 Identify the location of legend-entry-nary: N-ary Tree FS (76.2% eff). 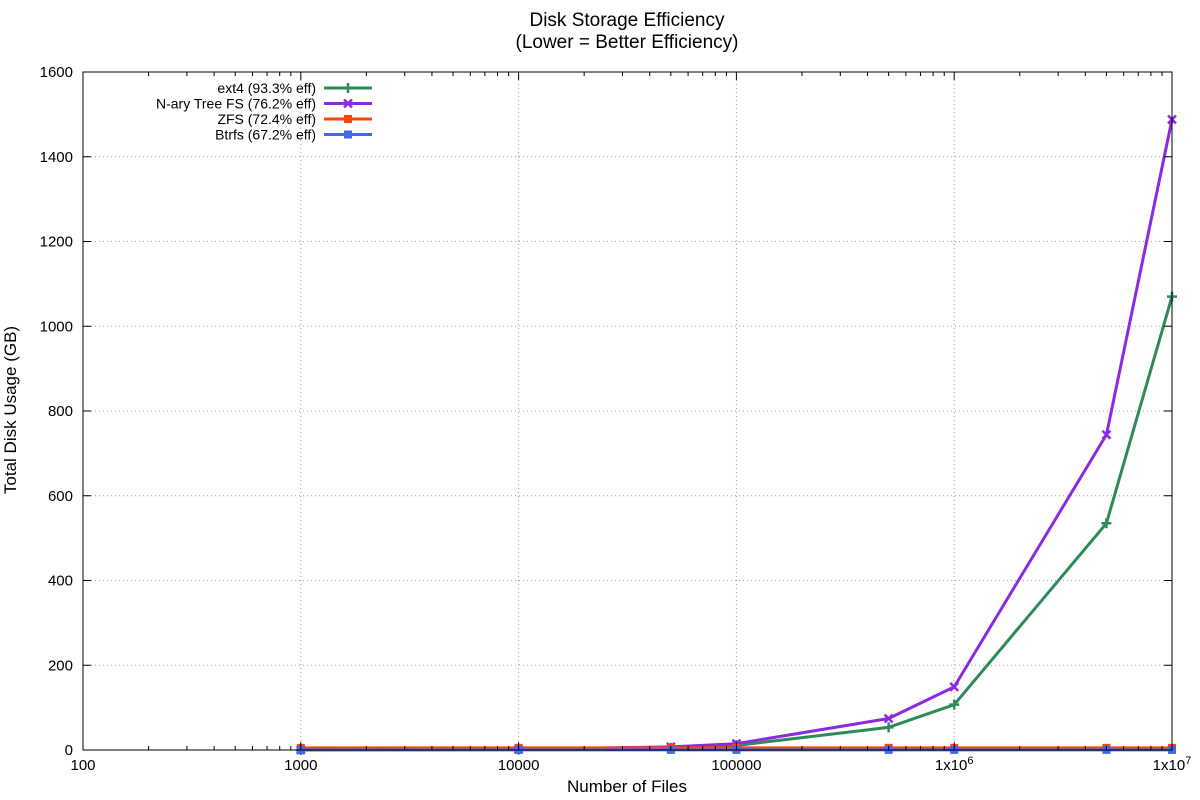
(264, 104).